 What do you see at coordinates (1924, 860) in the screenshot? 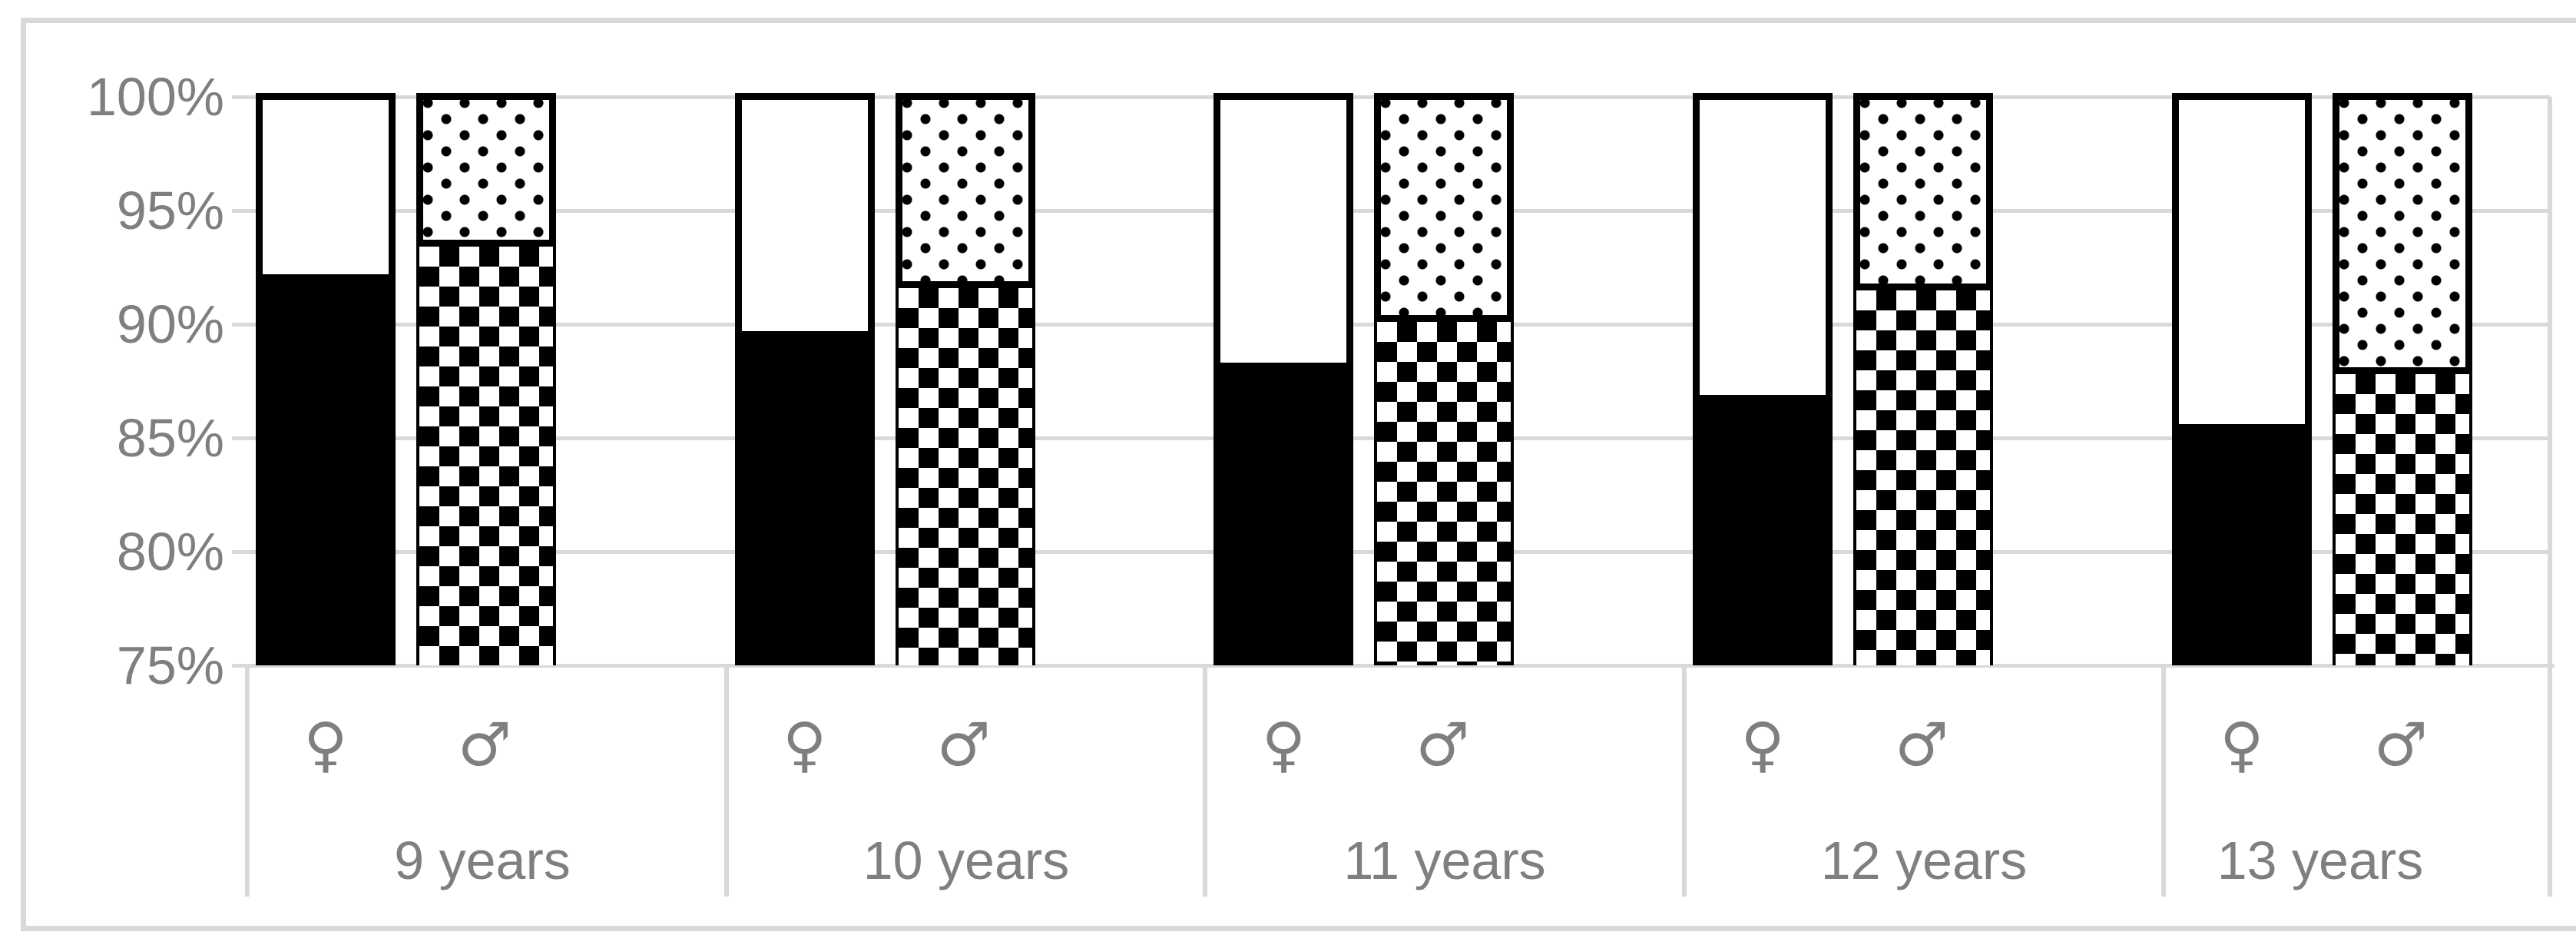
I see `group-label: 12 years` at bounding box center [1924, 860].